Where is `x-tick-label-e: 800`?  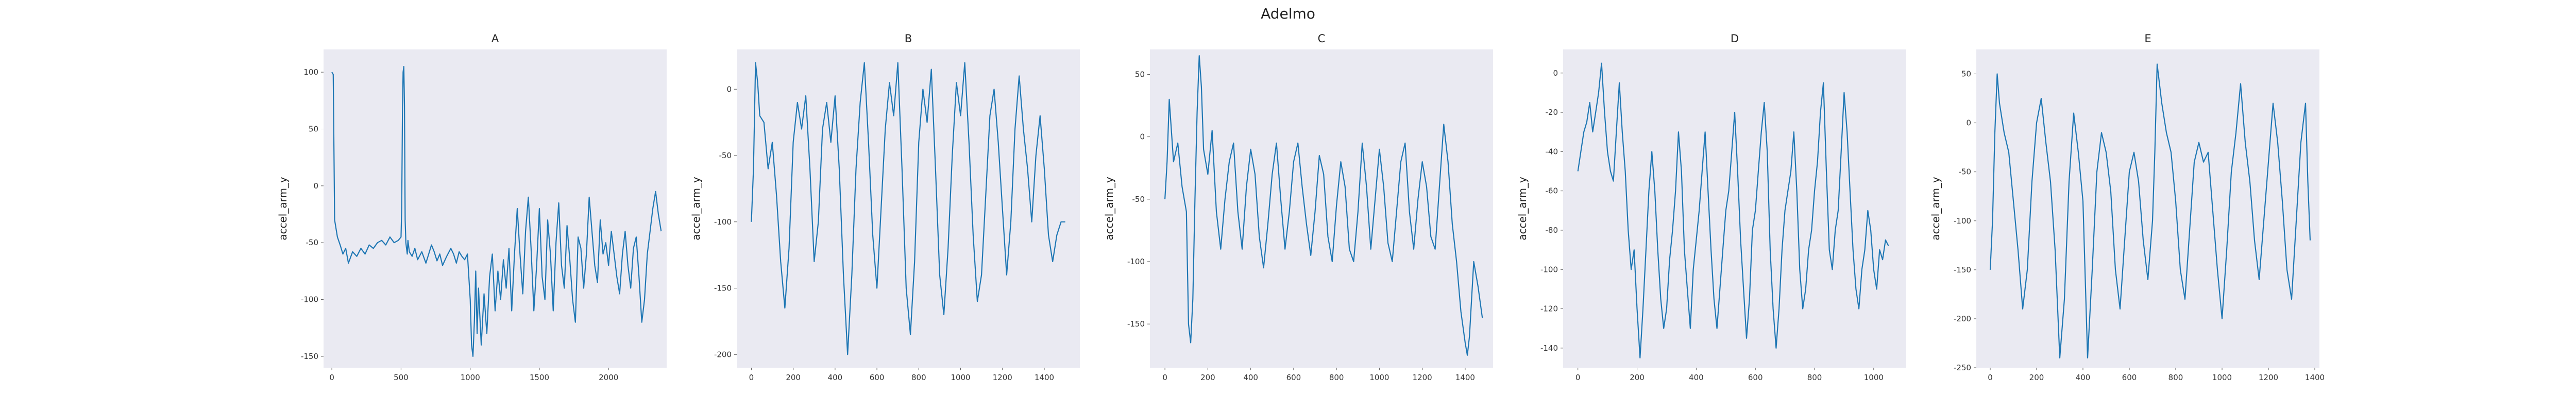 x-tick-label-e: 800 is located at coordinates (2175, 378).